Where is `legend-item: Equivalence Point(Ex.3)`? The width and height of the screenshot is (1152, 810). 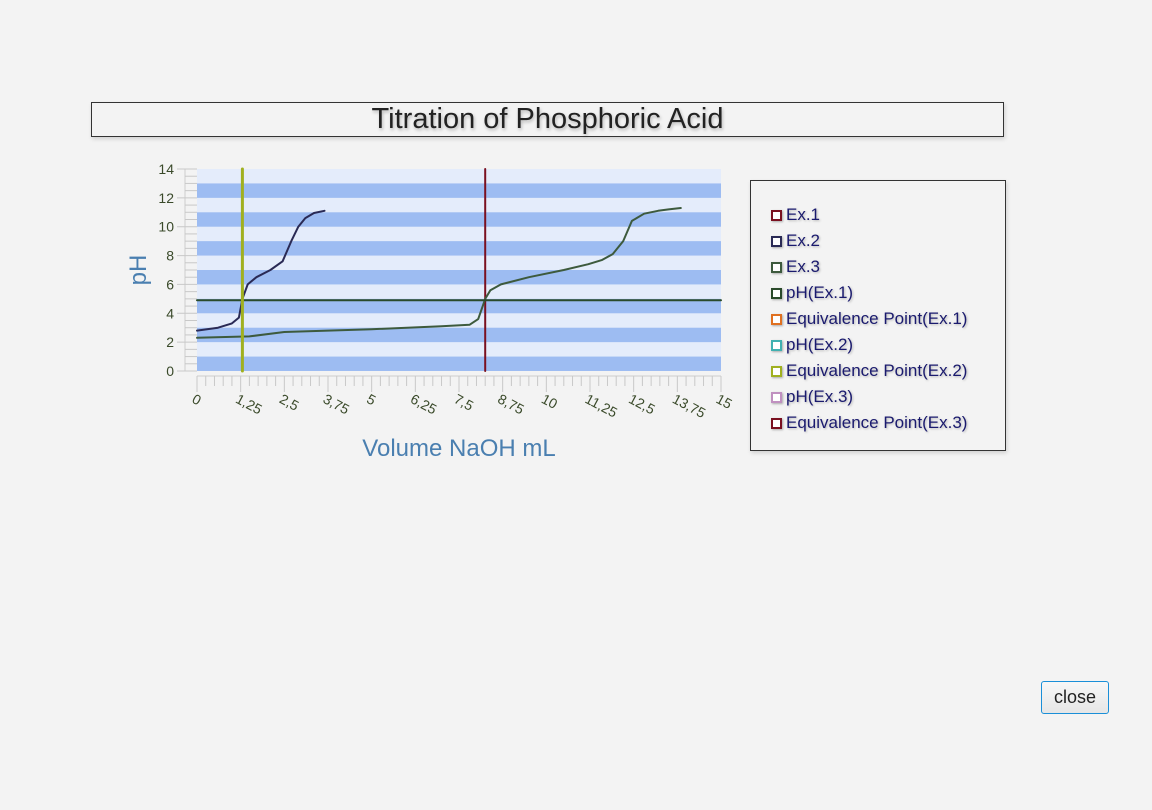
legend-item: Equivalence Point(Ex.3) is located at coordinates (869, 423).